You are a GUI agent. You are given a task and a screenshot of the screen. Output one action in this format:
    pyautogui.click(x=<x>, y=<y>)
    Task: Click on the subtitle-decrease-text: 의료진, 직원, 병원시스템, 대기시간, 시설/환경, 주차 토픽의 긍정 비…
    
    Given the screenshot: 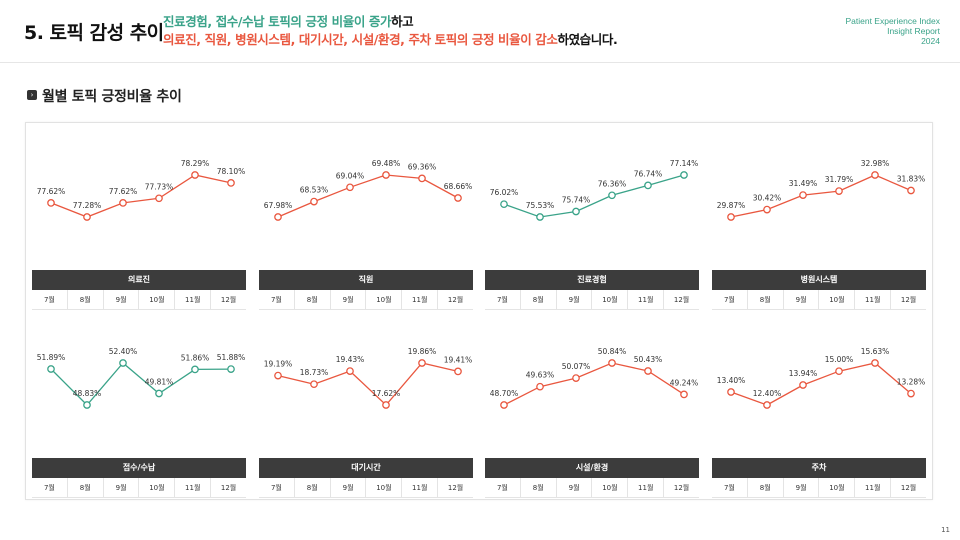 What is the action you would take?
    pyautogui.click(x=360, y=39)
    